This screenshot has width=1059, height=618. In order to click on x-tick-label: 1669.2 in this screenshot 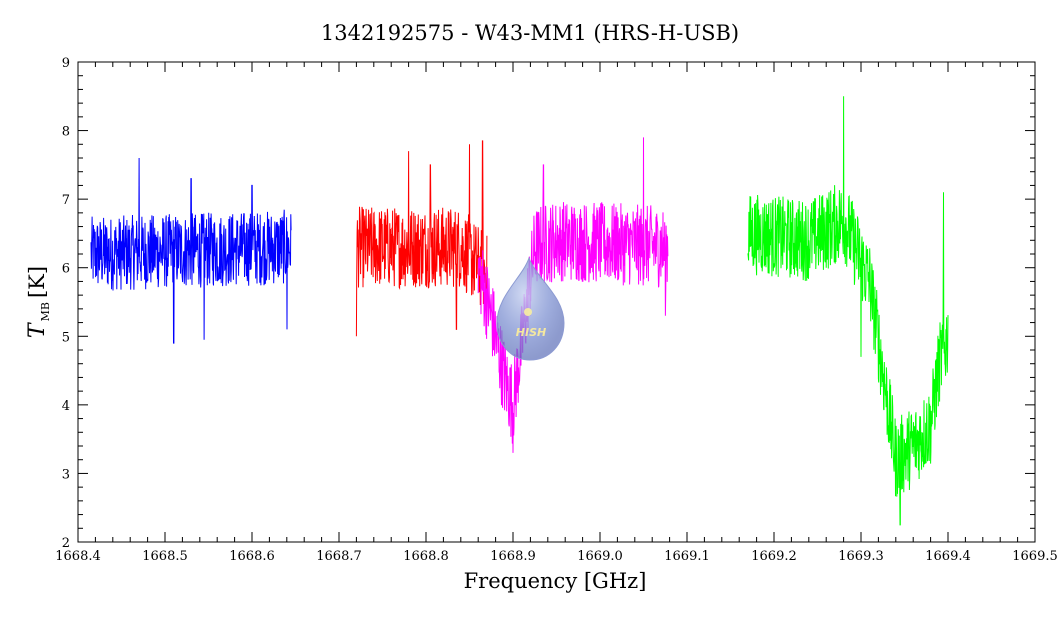, I will do `click(774, 556)`.